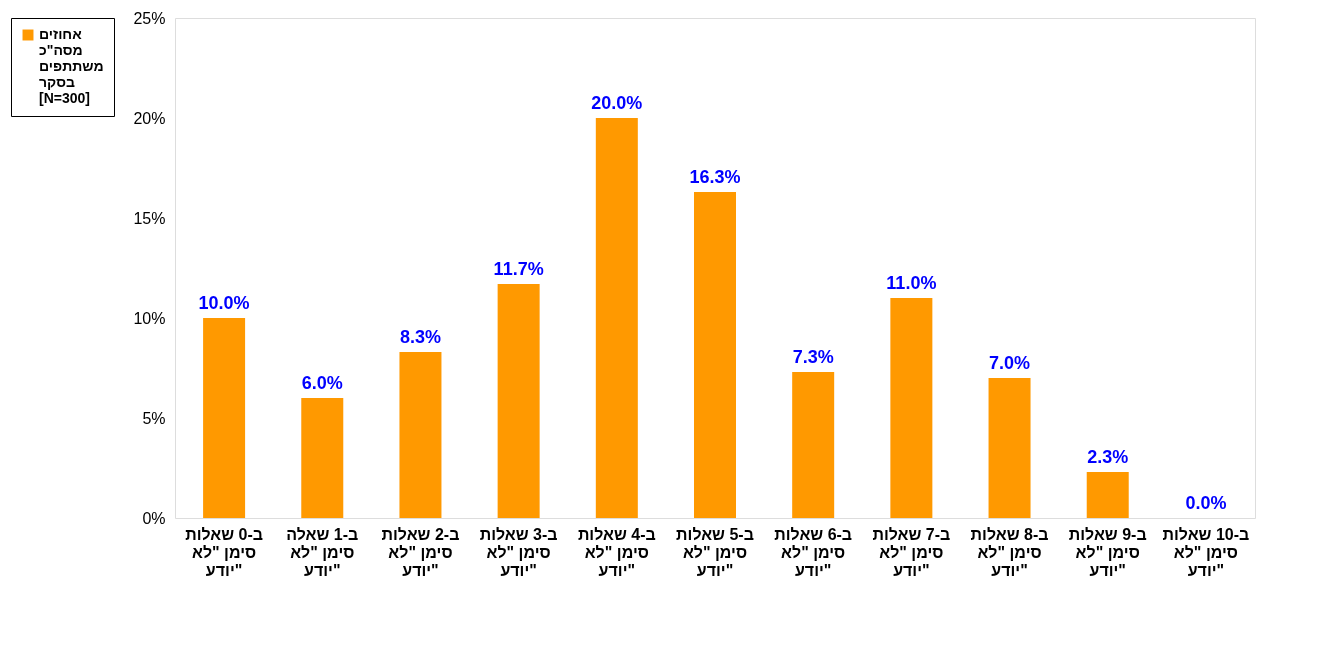 This screenshot has height=661, width=1336. What do you see at coordinates (1206, 503) in the screenshot?
I see `data-label: 0.0%` at bounding box center [1206, 503].